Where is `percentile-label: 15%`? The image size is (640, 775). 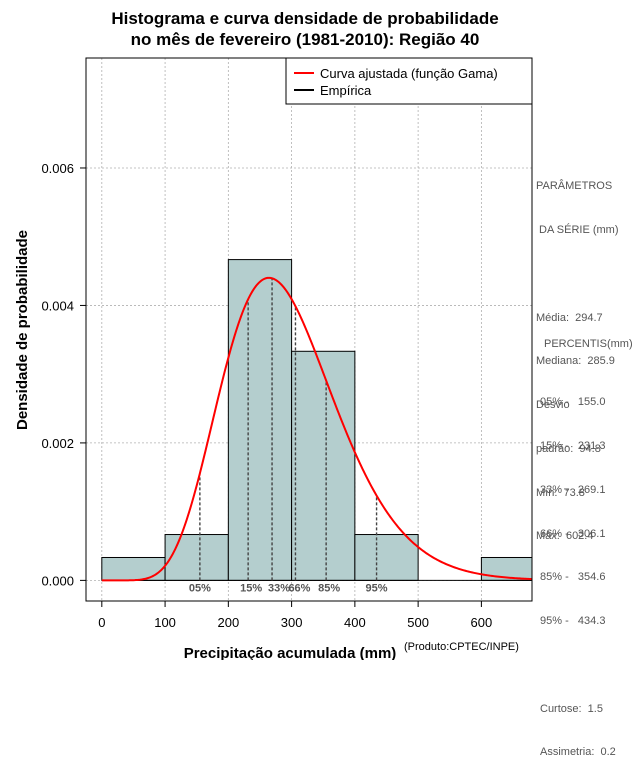
percentile-label: 15% is located at coordinates (251, 588).